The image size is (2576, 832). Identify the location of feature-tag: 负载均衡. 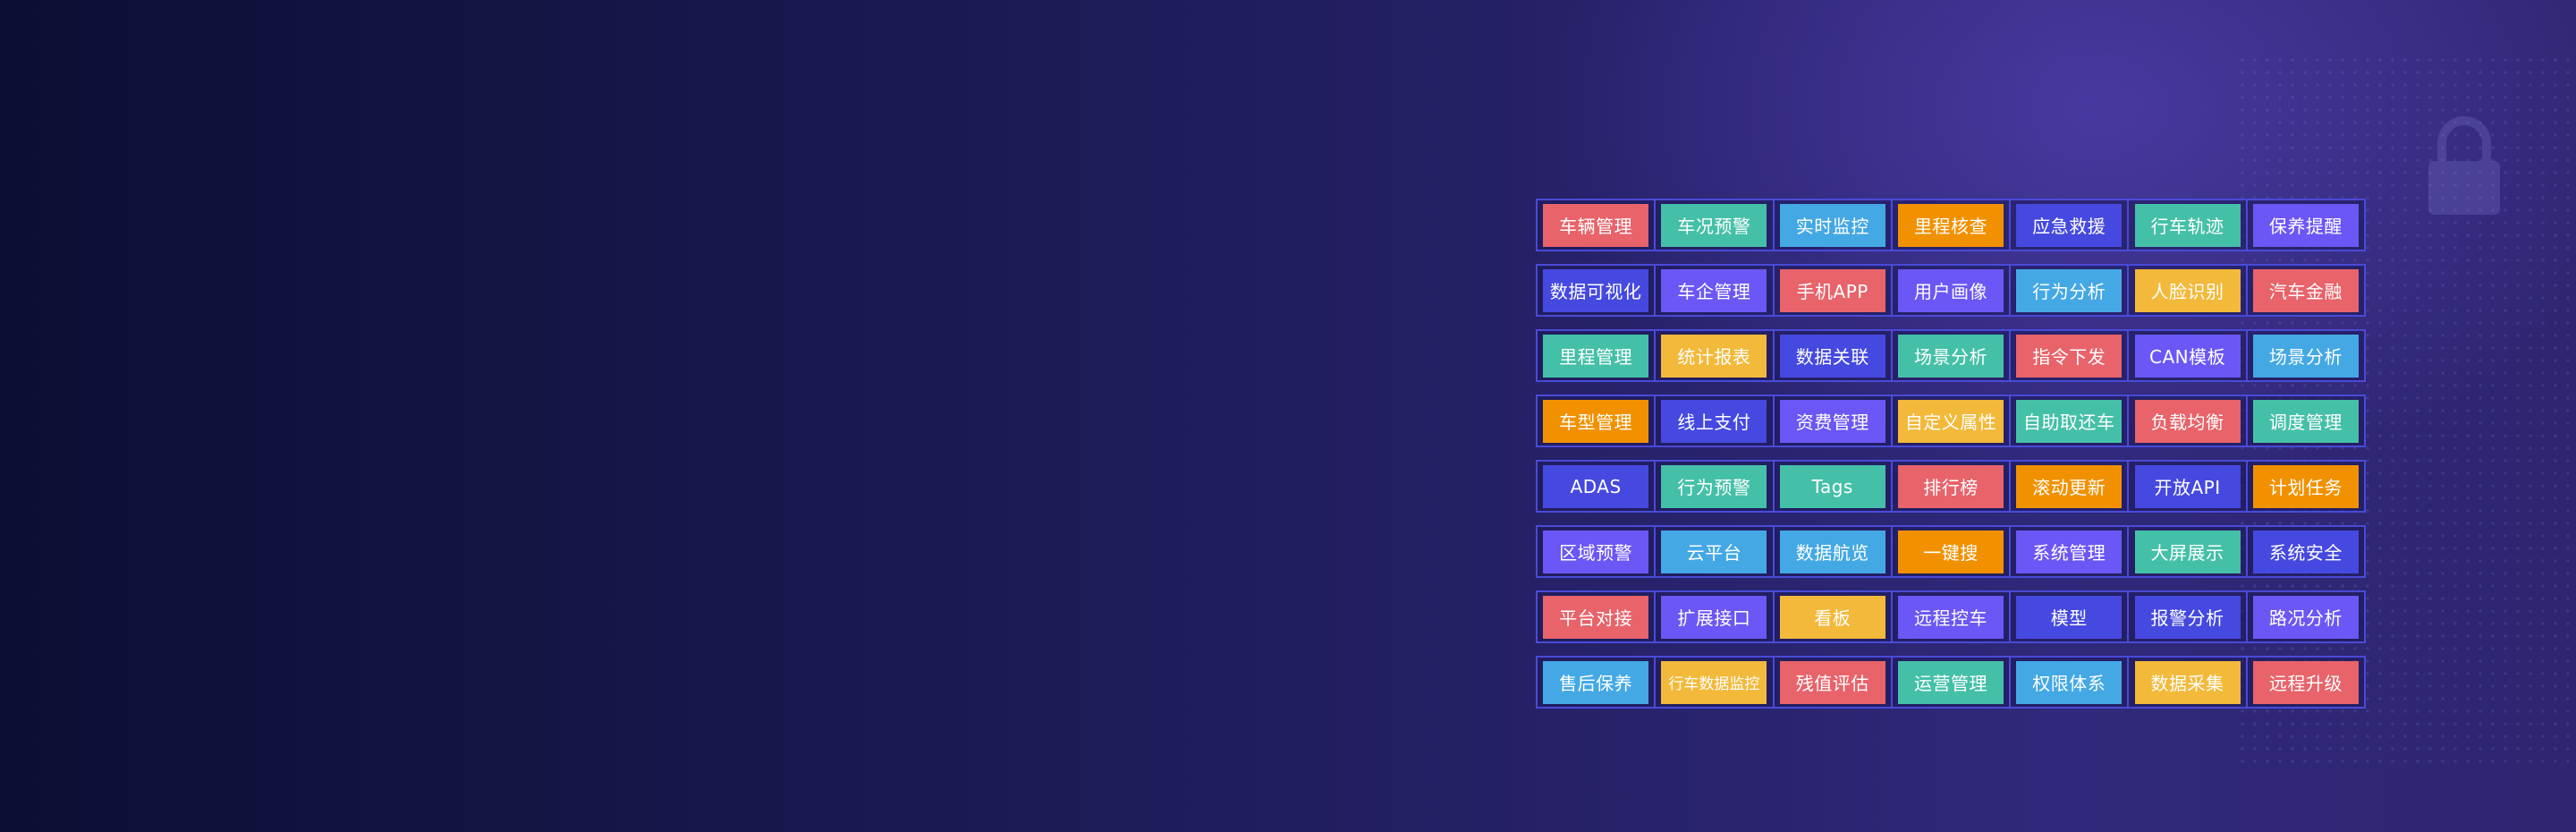
(2187, 421).